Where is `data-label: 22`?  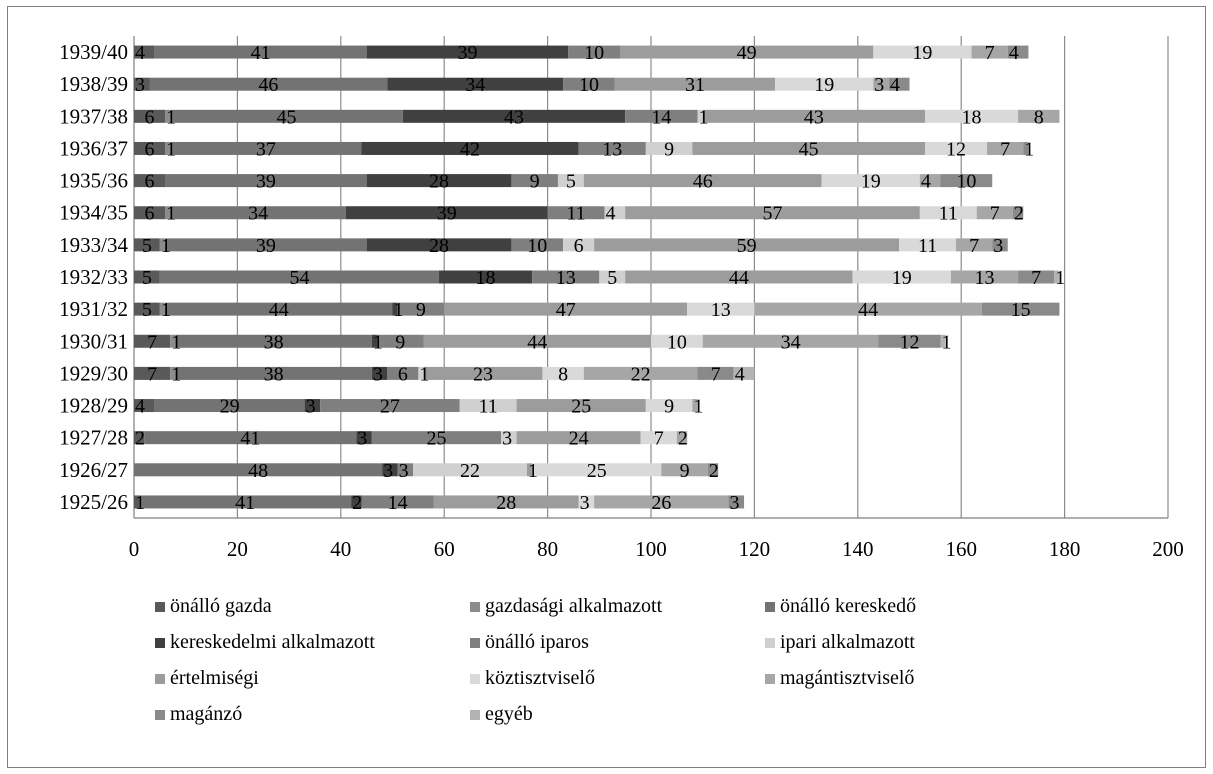
data-label: 22 is located at coordinates (470, 471).